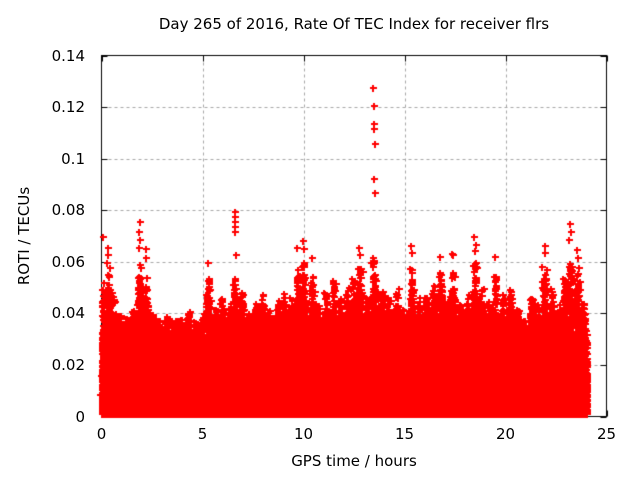  Describe the element at coordinates (202, 434) in the screenshot. I see `x-tick-label: 5` at that location.